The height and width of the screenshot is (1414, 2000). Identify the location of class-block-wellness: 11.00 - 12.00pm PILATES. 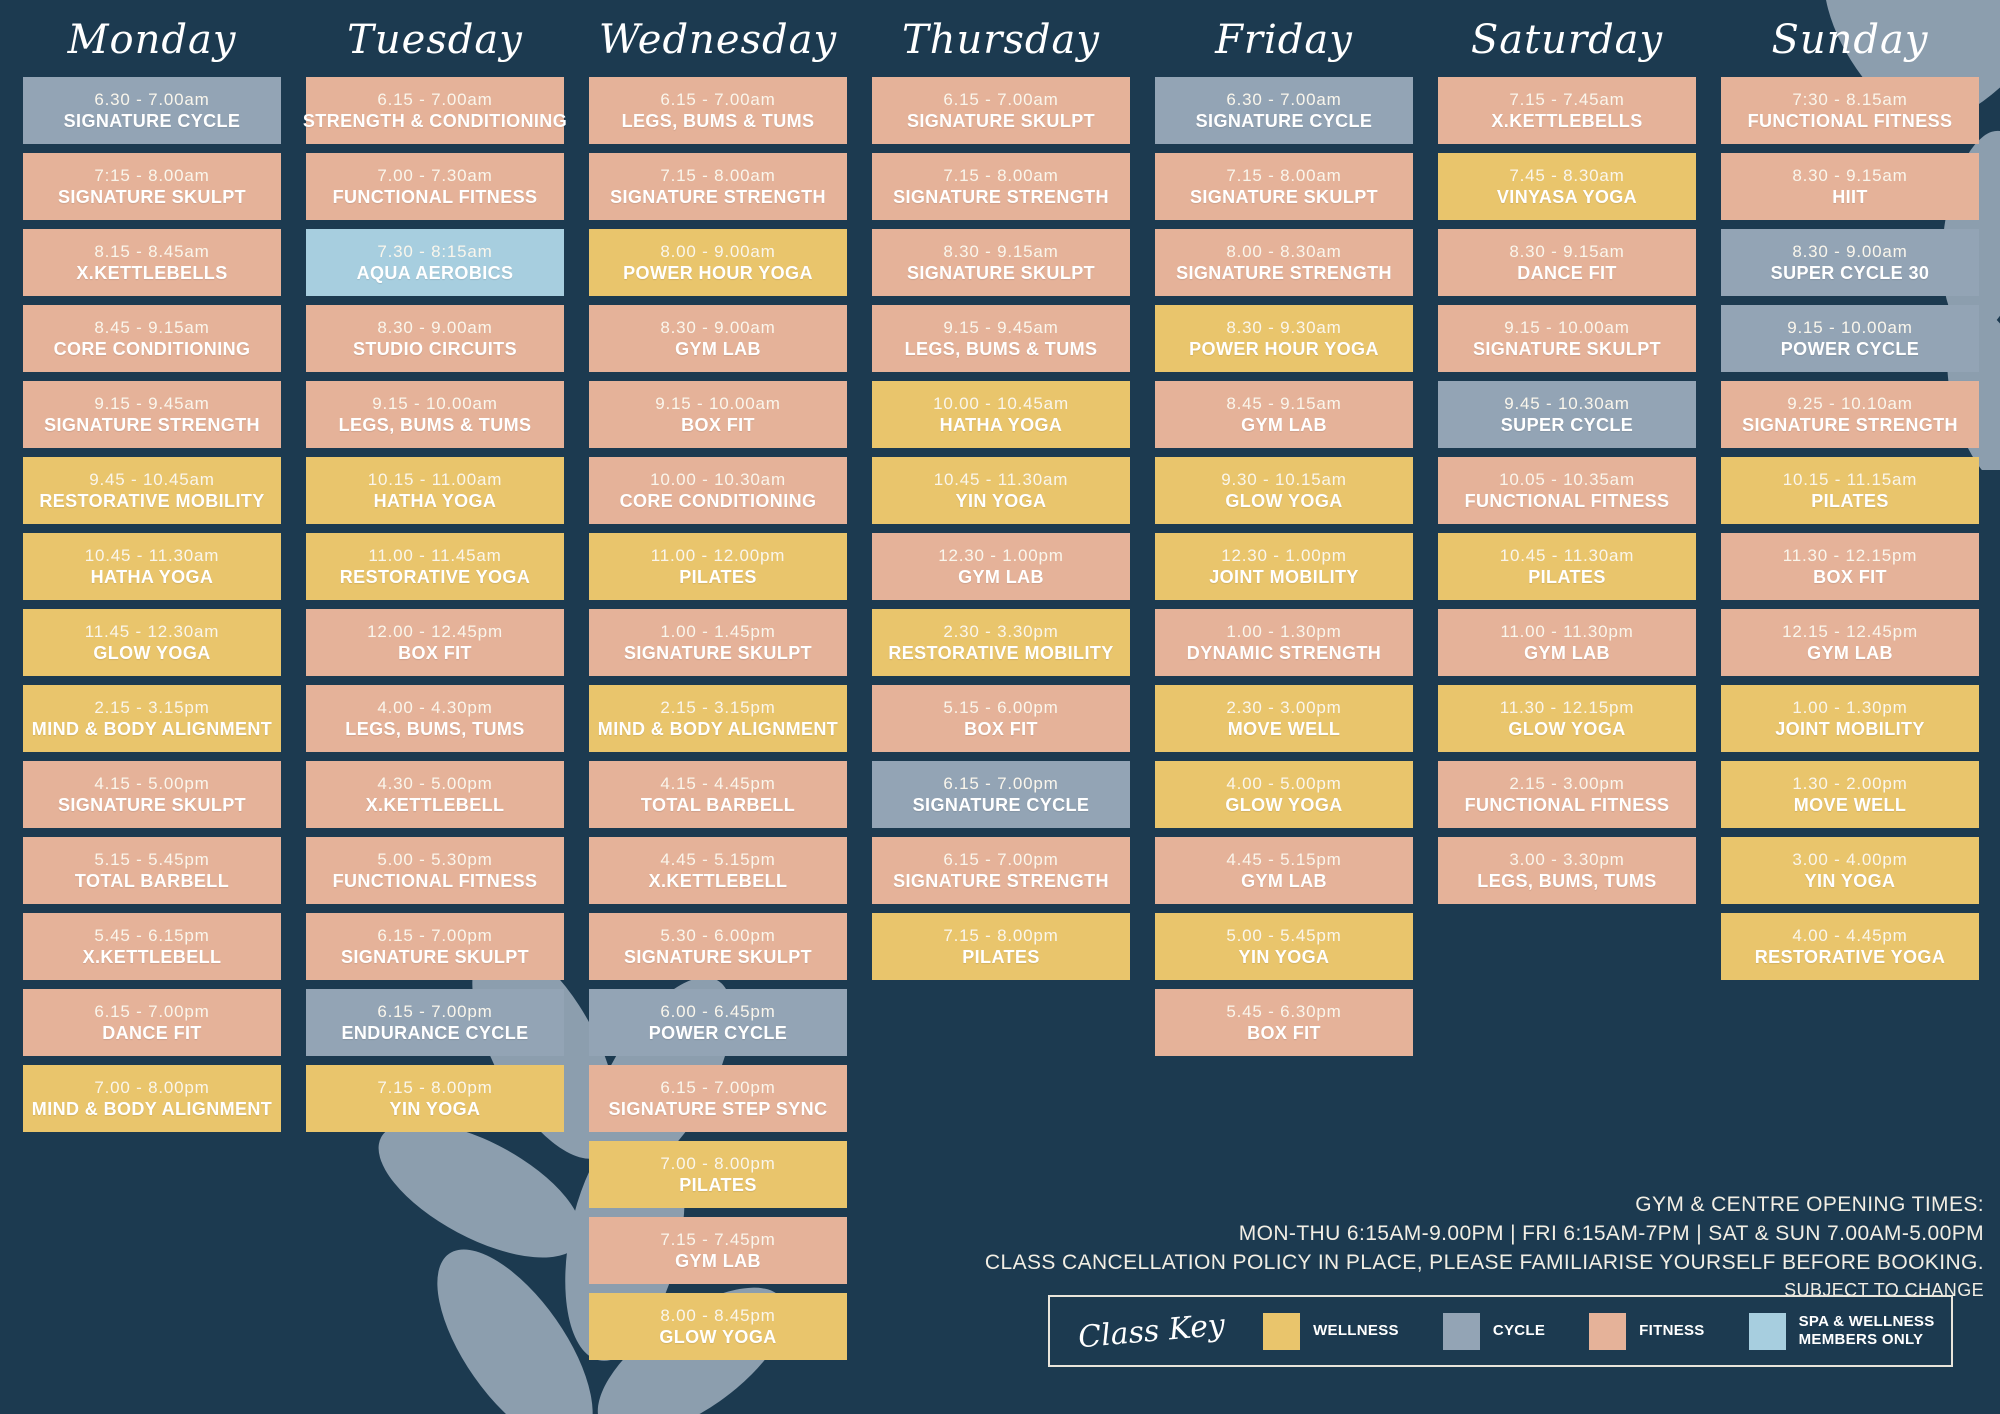
(718, 566).